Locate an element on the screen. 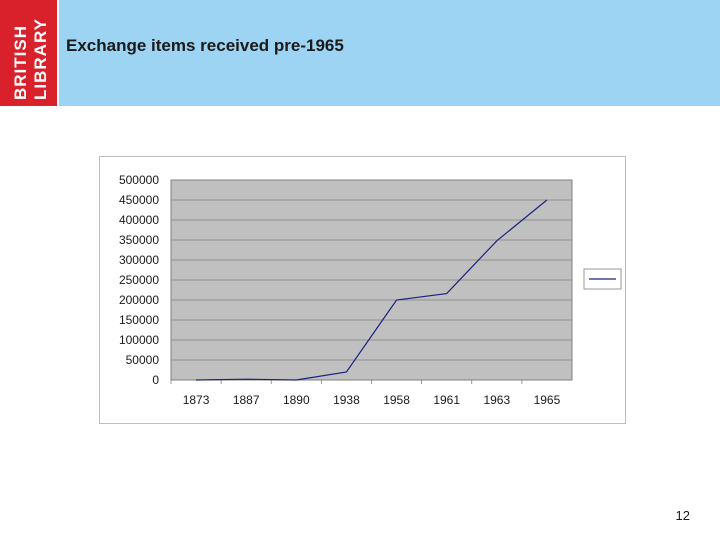 The image size is (720, 540). y-tick-label: 250000 is located at coordinates (139, 280).